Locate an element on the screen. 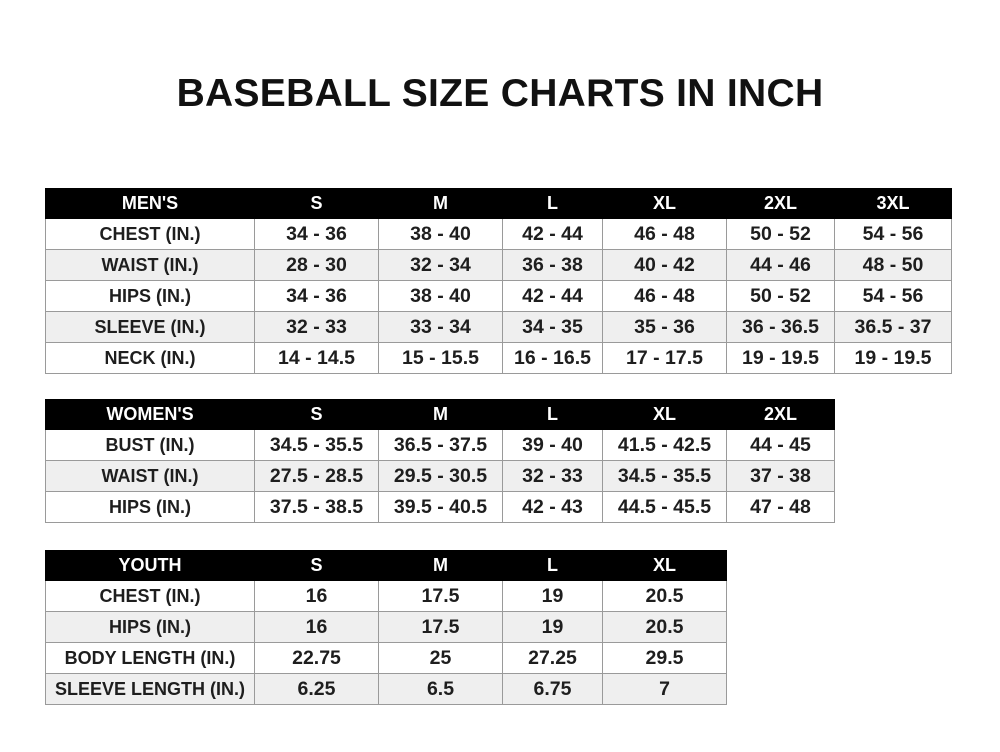 The image size is (1000, 752). size-value: 27.5 - 28.5 is located at coordinates (316, 476).